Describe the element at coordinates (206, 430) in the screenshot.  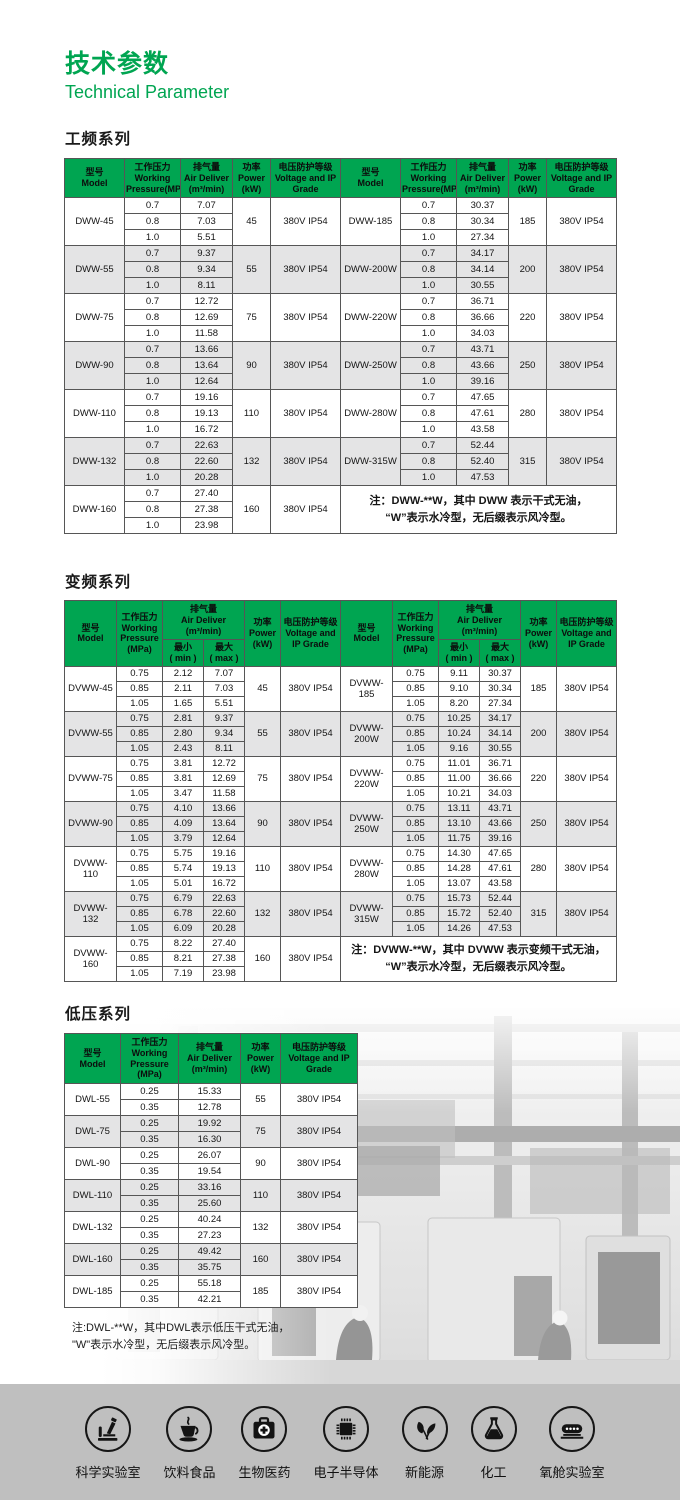
I see `air-deliver-cell: 16.72` at that location.